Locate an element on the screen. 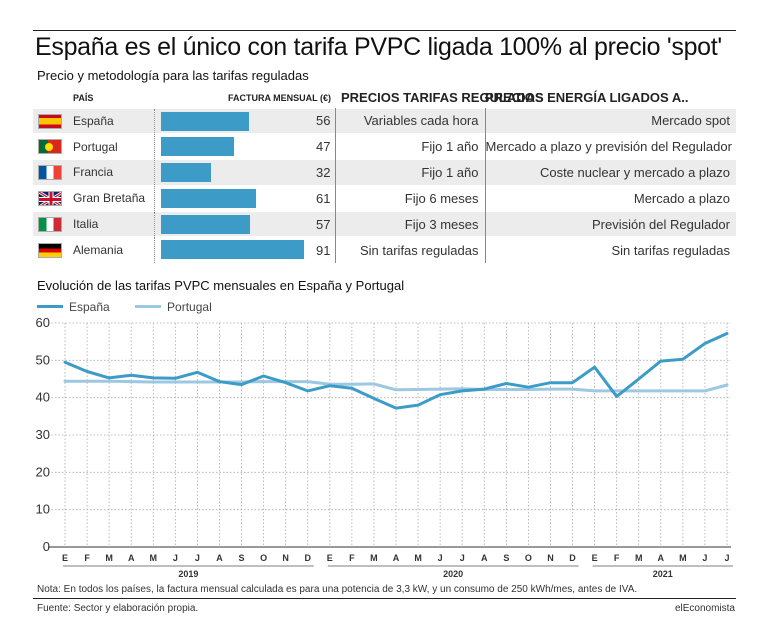  header-energy: PRECIOS ENERGÍA LIGADOS A.. is located at coordinates (587, 98).